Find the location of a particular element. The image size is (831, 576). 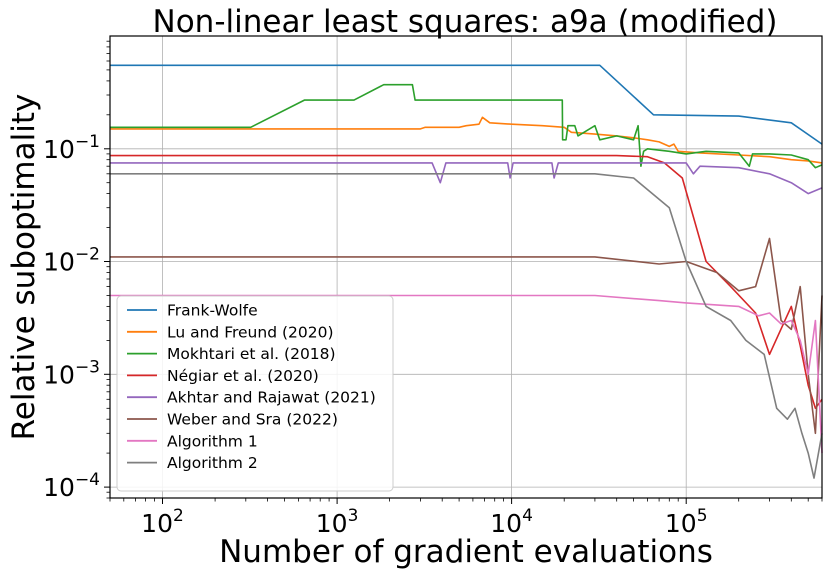

legend-label: Lu and Freund (2020) is located at coordinates (250, 332).